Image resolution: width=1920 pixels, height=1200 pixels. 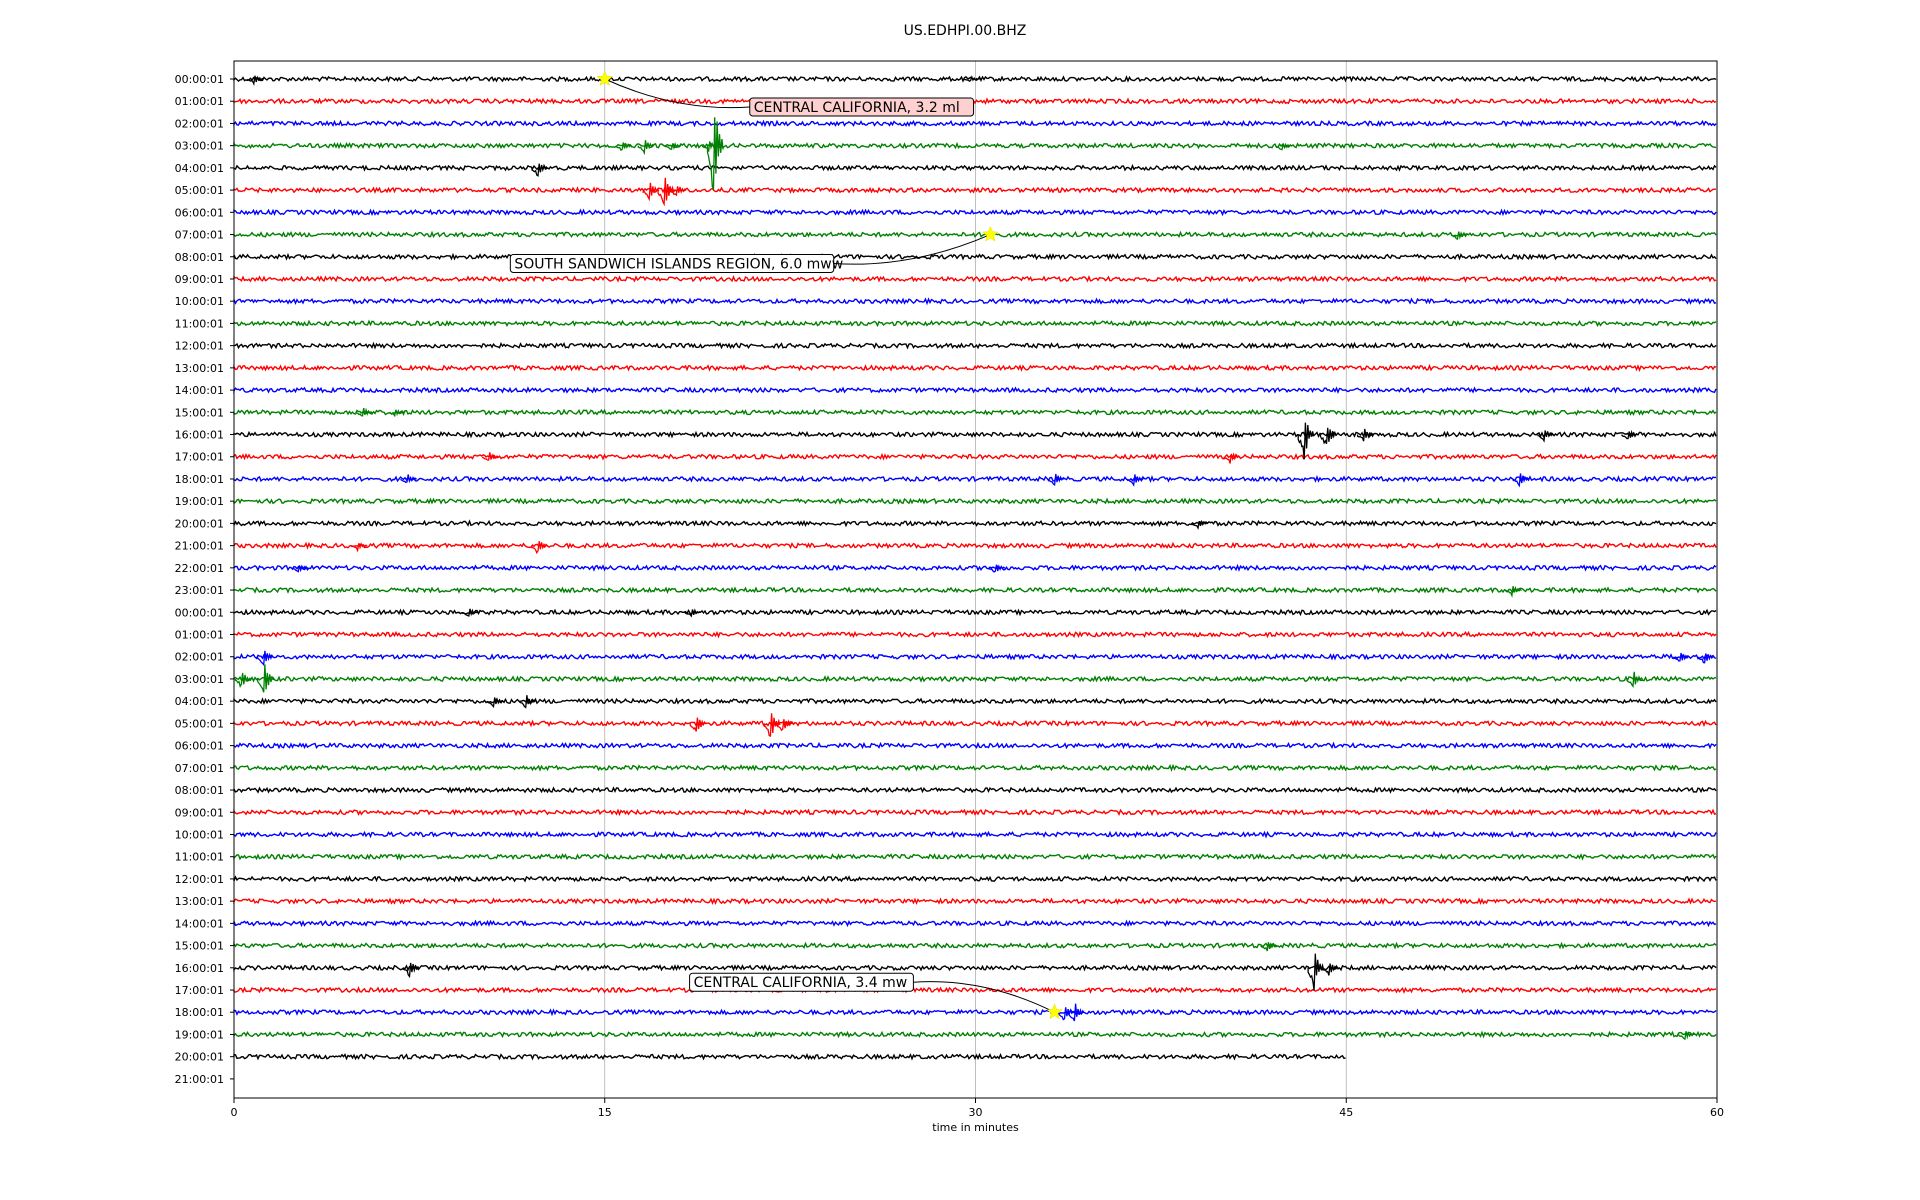 I want to click on x-tick-label: 60, so click(x=1717, y=1112).